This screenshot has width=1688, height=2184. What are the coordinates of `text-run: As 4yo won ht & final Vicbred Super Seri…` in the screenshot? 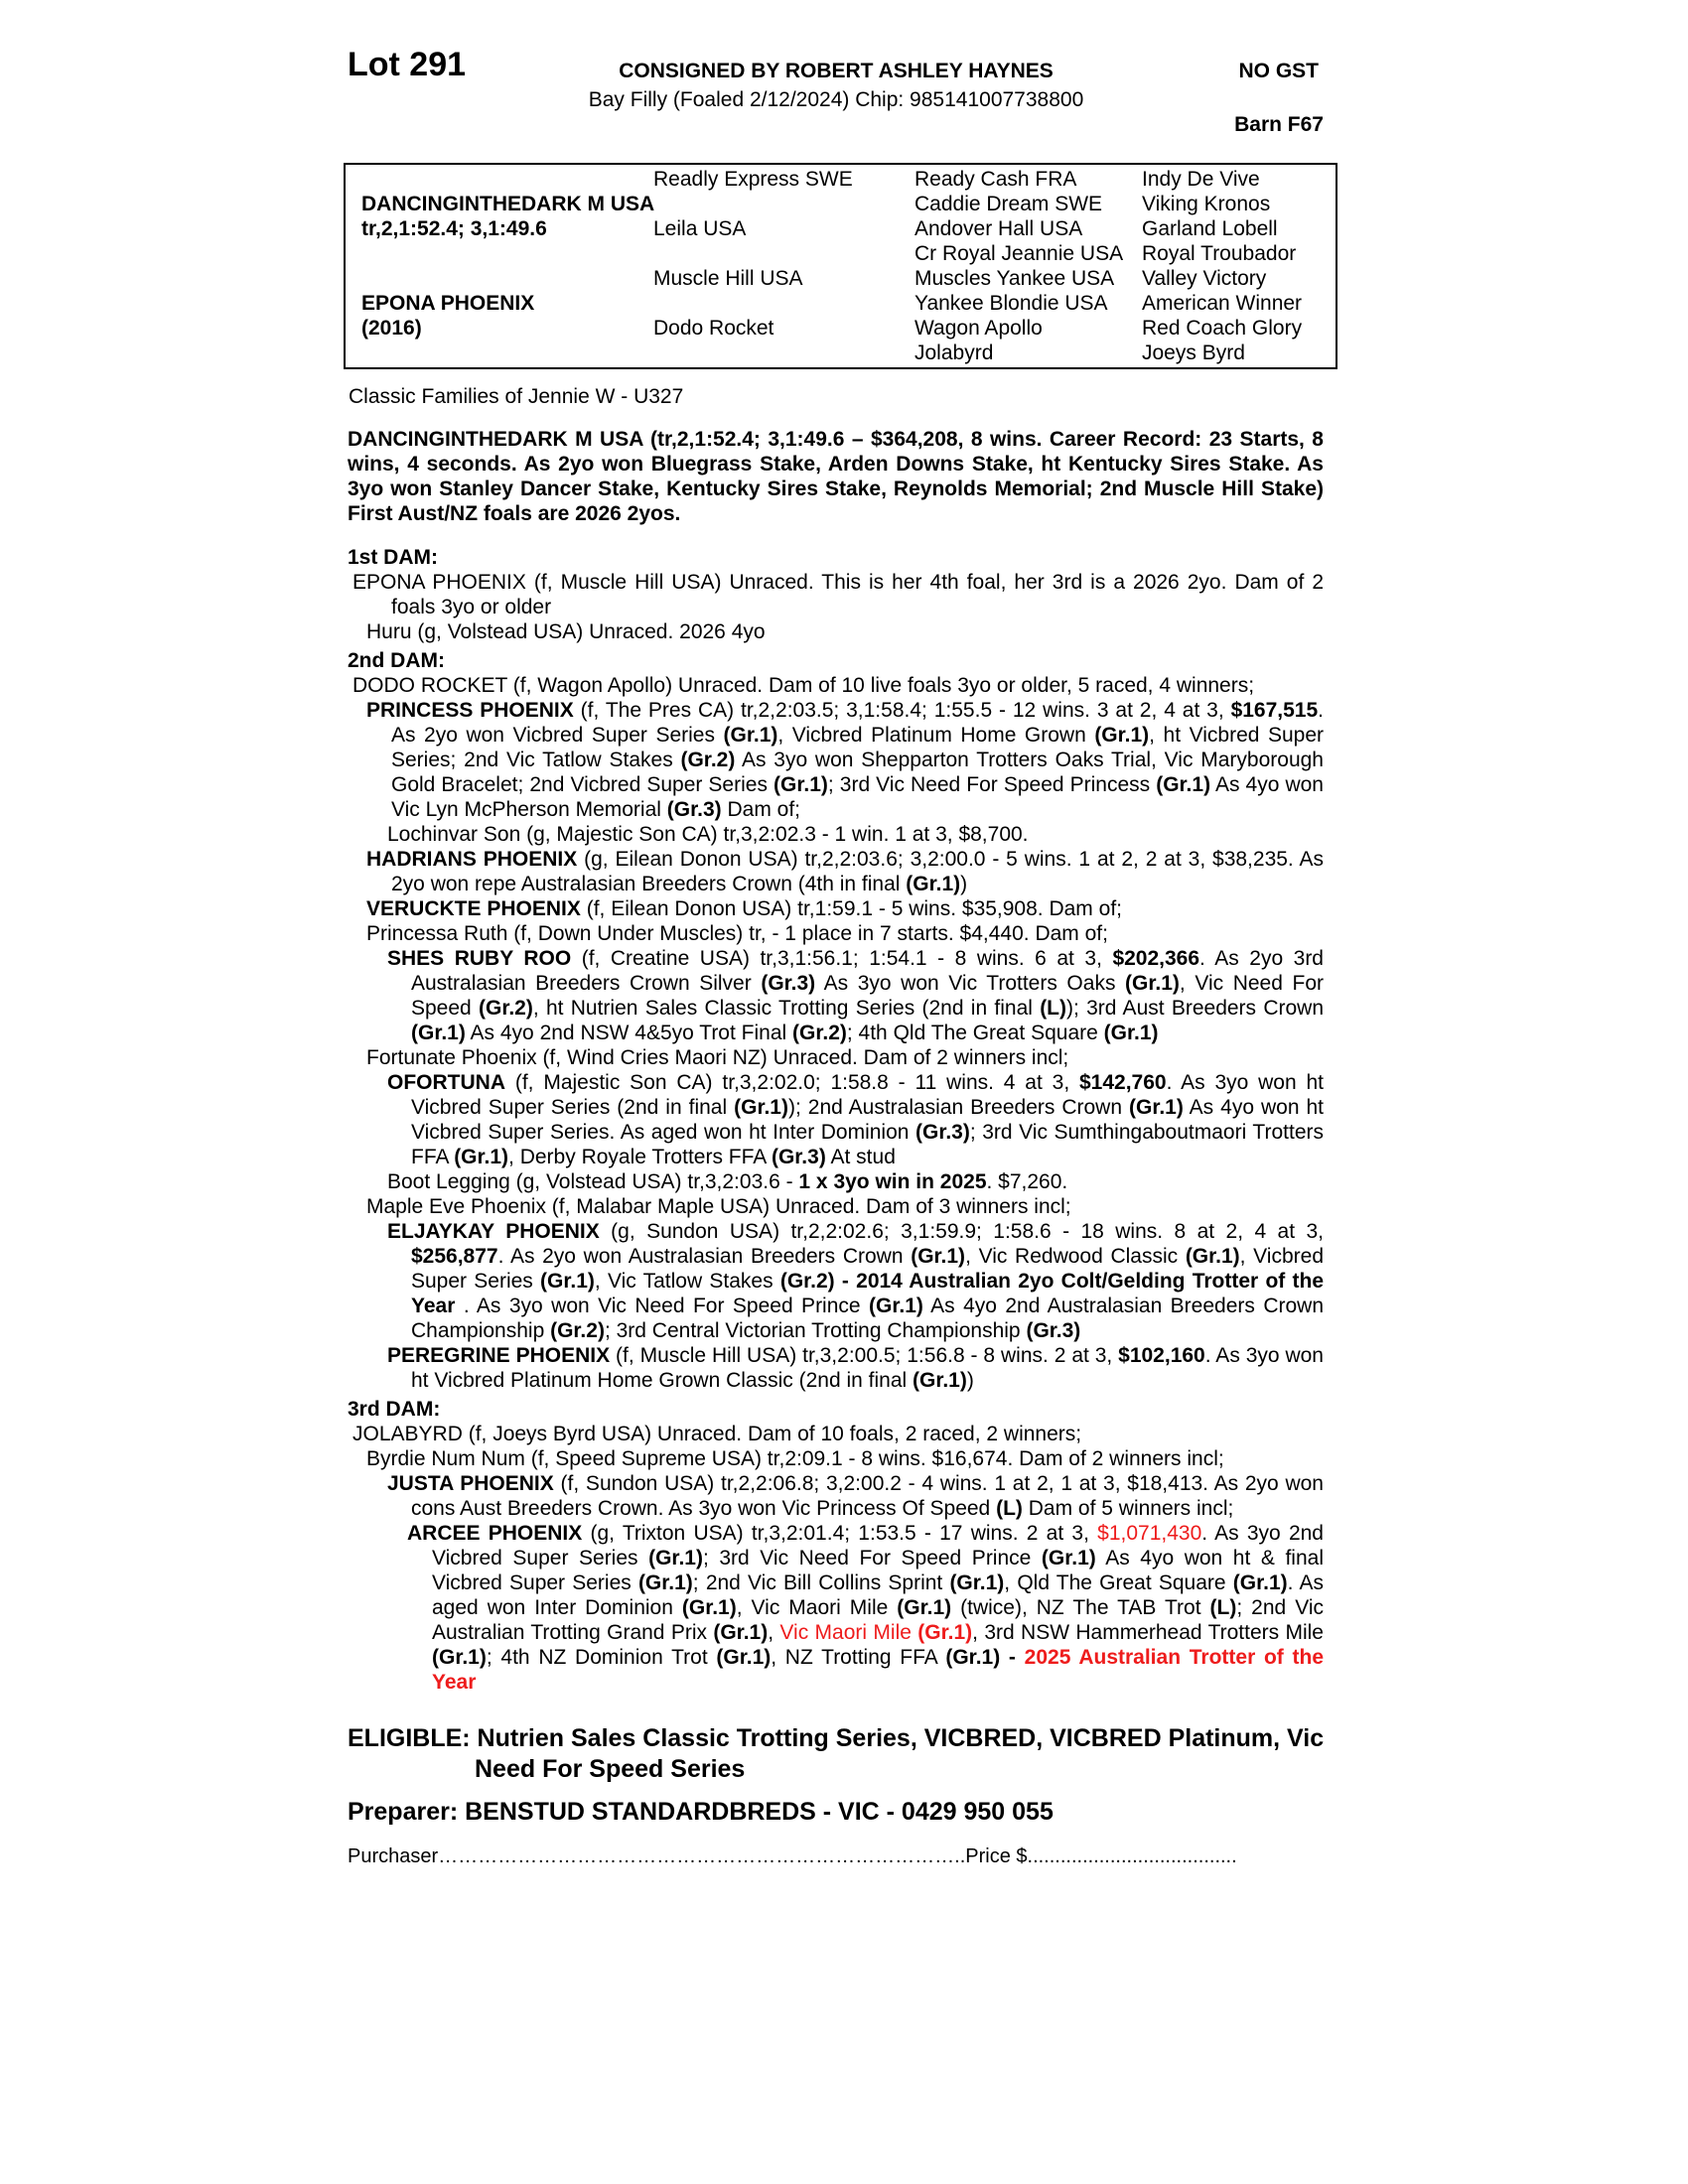 It's located at (878, 1570).